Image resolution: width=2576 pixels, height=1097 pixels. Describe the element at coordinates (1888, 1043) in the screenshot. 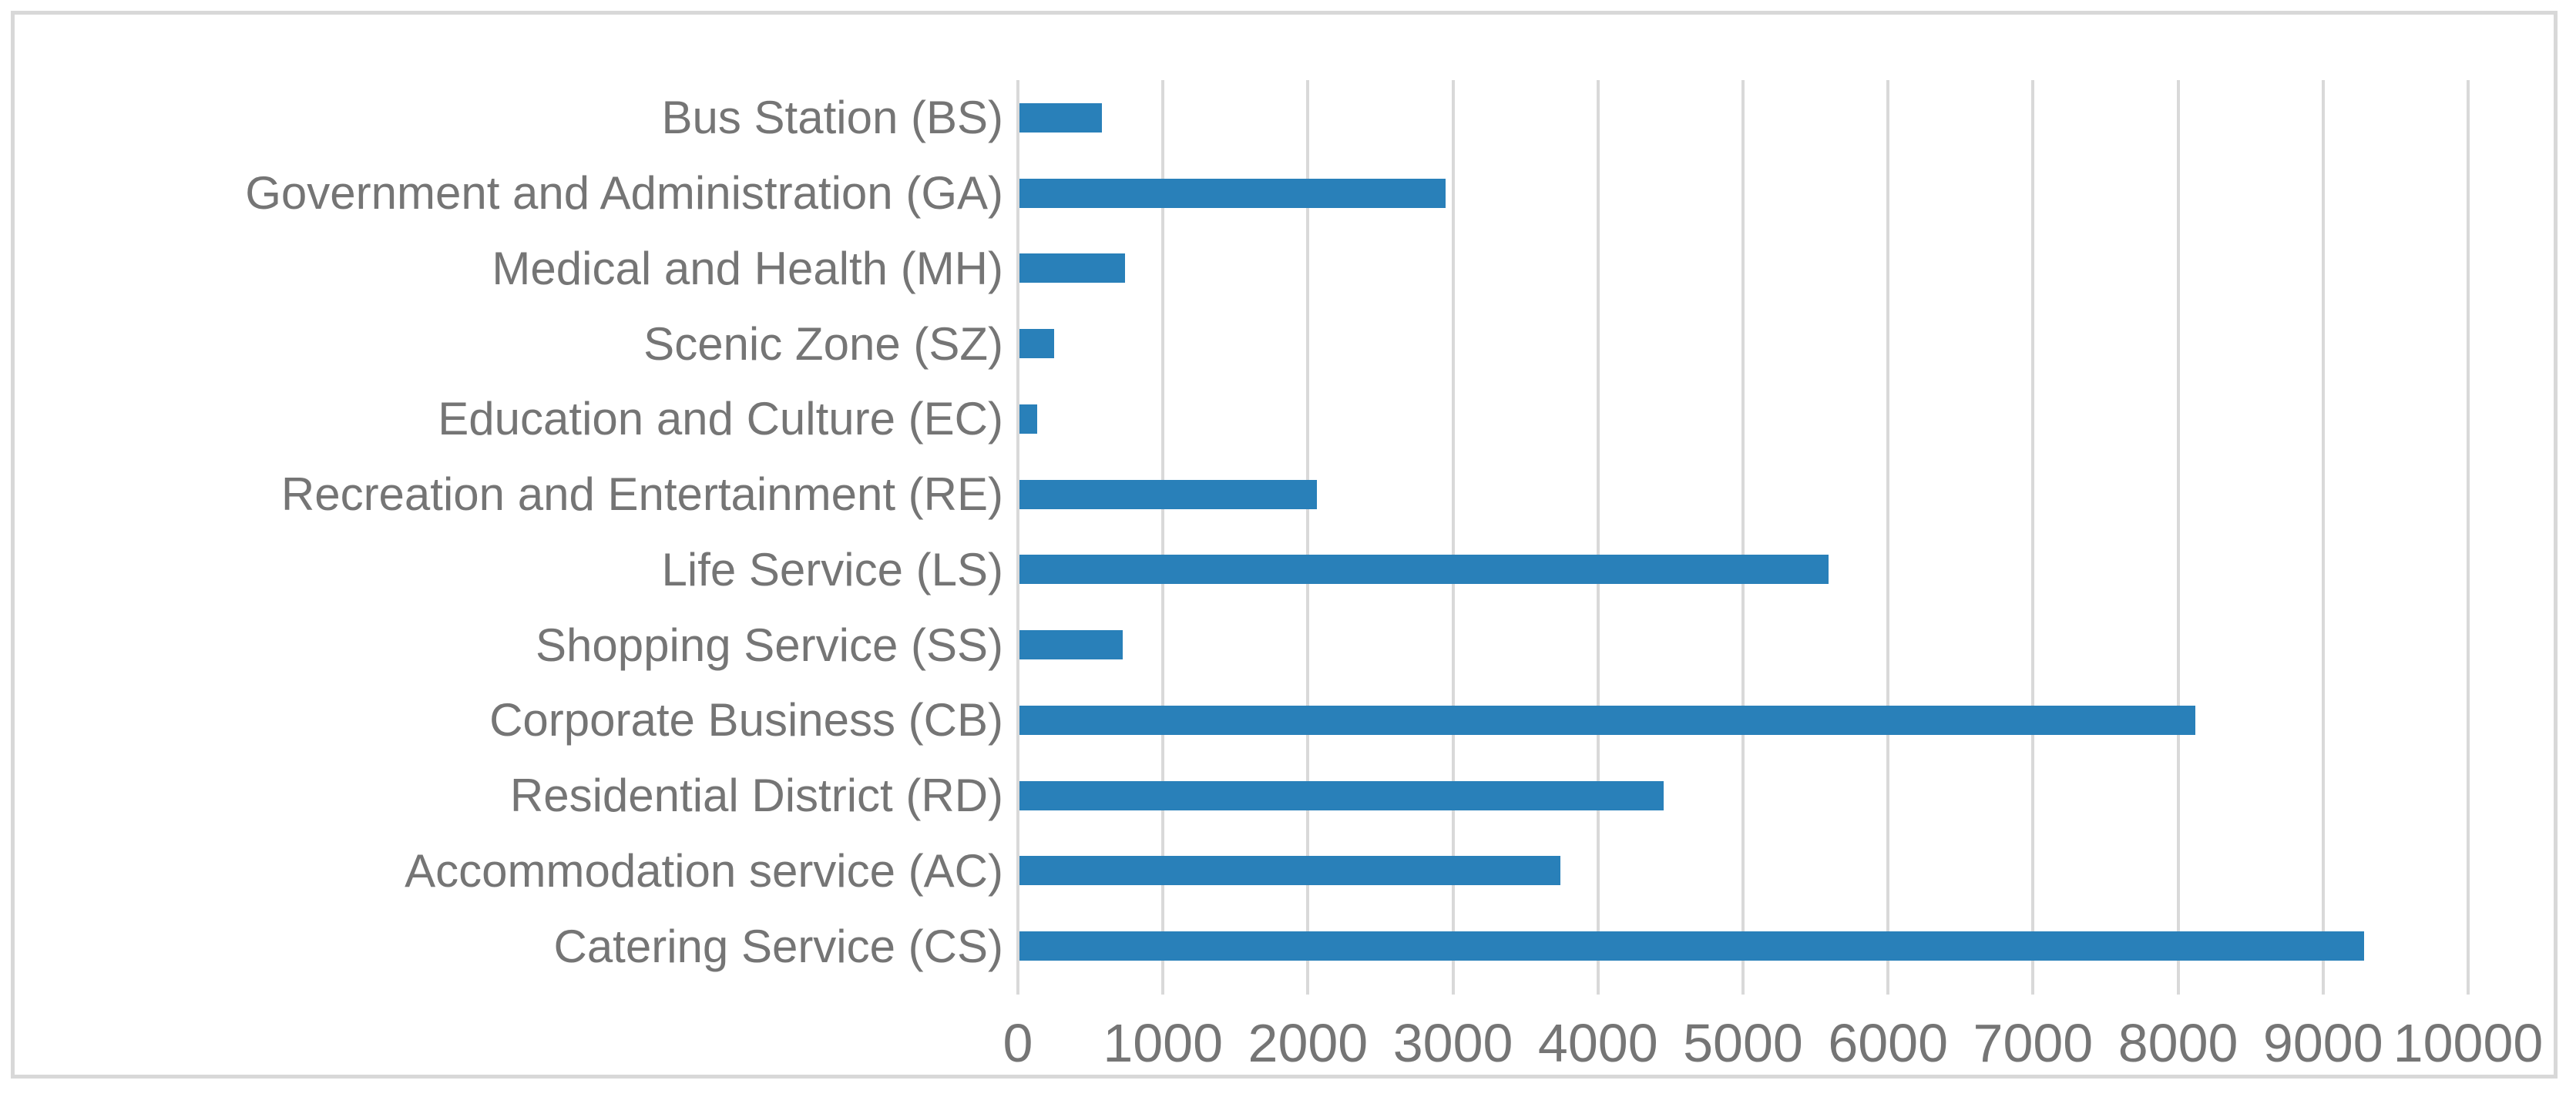

I see `x-tick-label: 6000` at that location.